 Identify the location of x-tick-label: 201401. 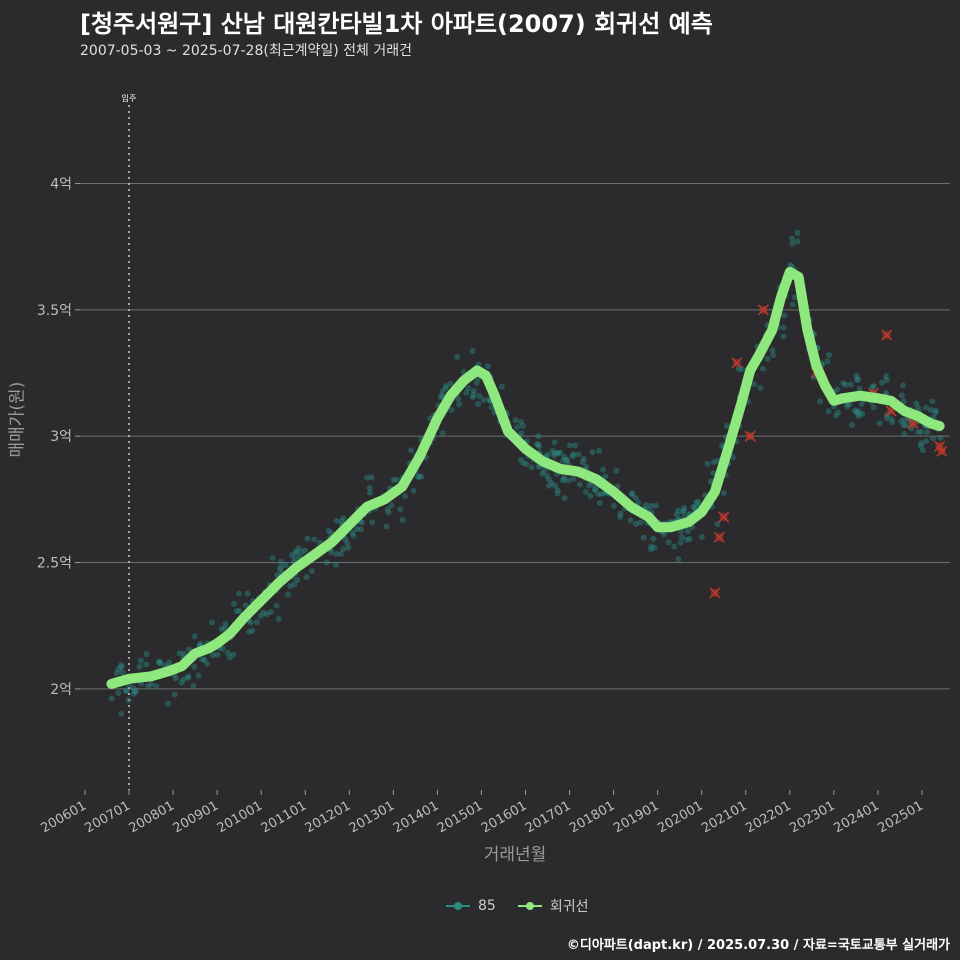
(416, 817).